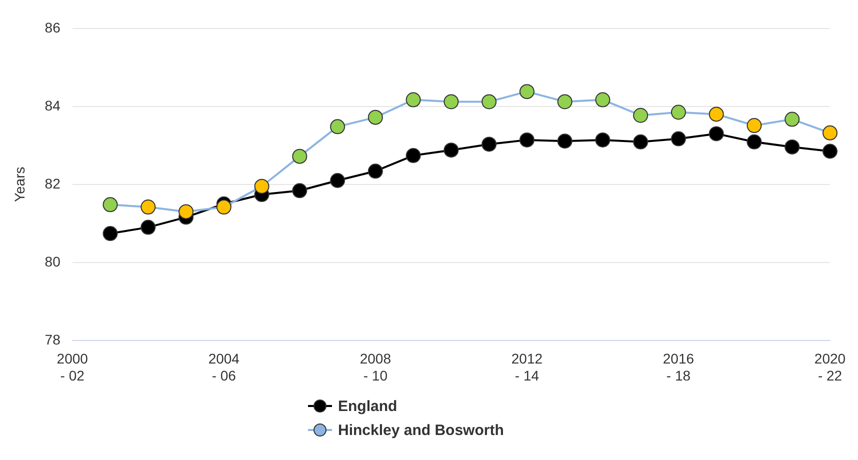 The width and height of the screenshot is (858, 460). What do you see at coordinates (72, 367) in the screenshot?
I see `x-tick-label: 2000 - 02` at bounding box center [72, 367].